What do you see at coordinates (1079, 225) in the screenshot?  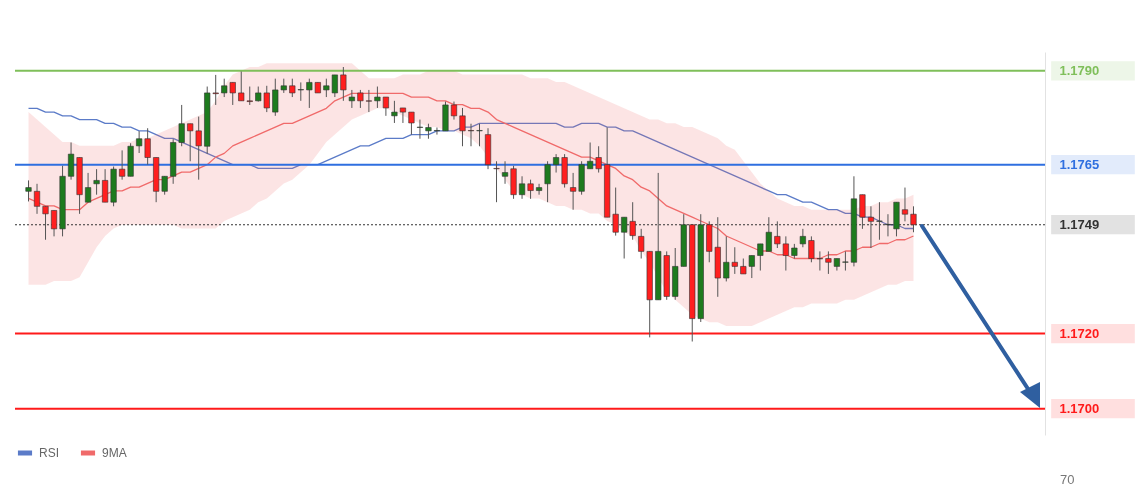 I see `y-tick-label: 1.1749` at bounding box center [1079, 225].